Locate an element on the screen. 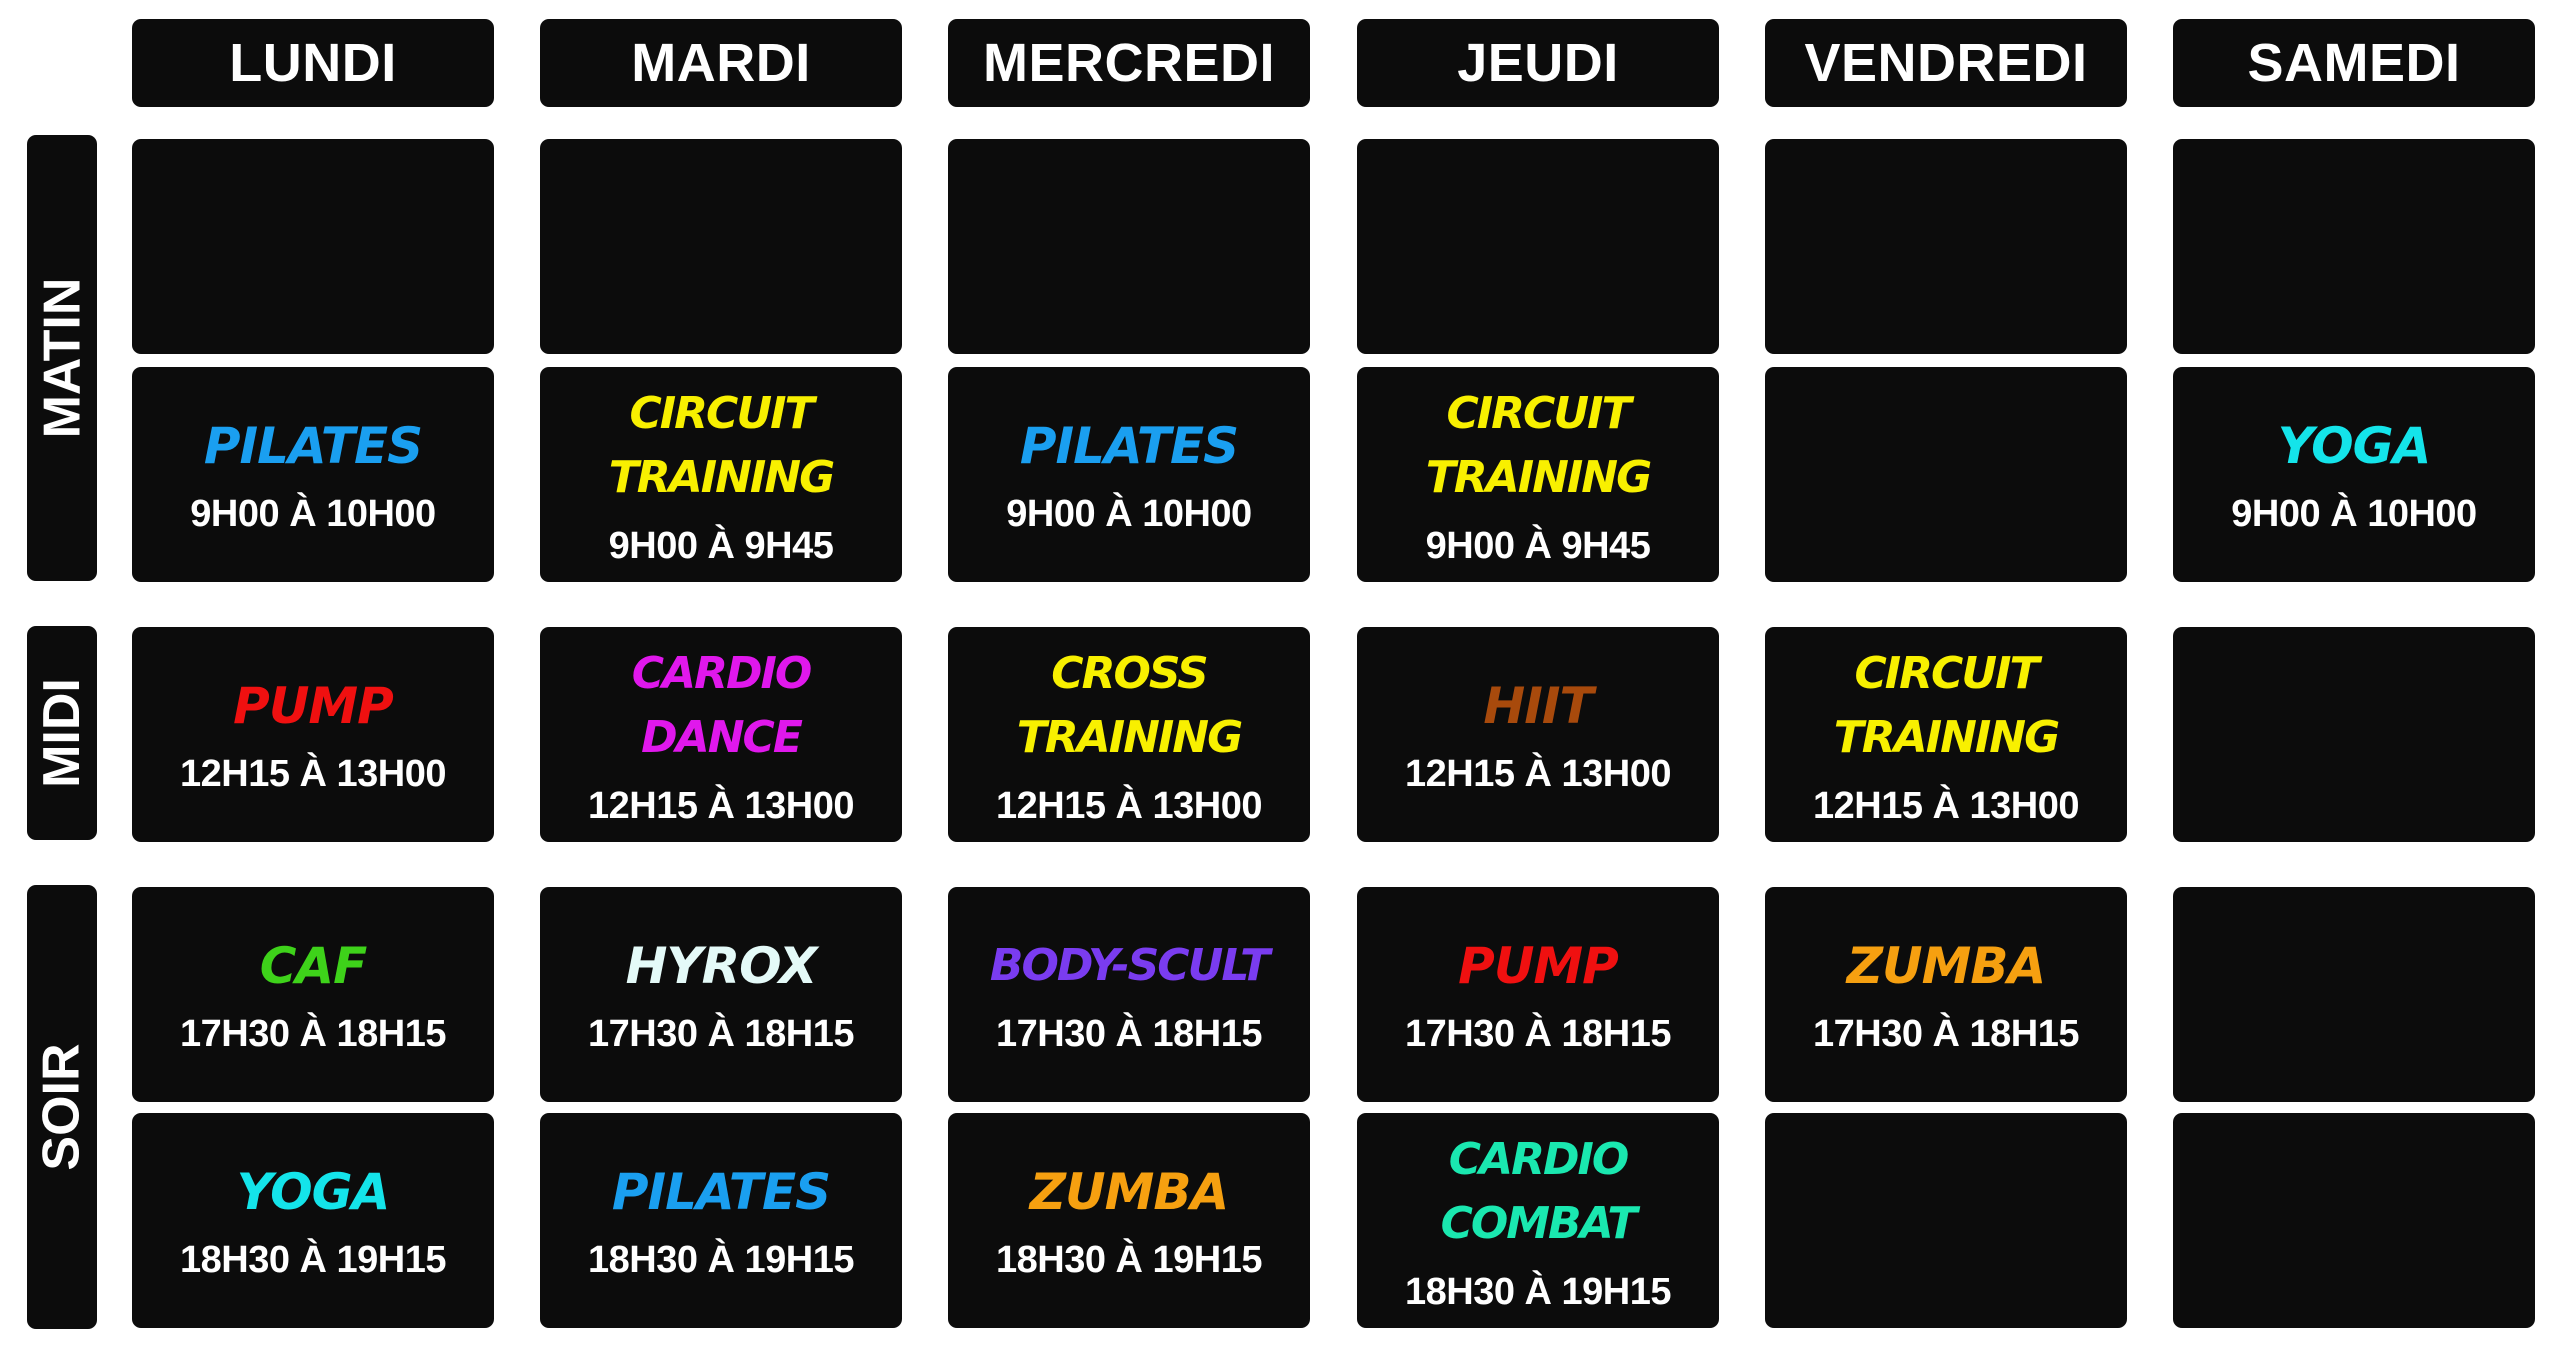 This screenshot has width=2560, height=1351. class-slot: CROSS TRAINING 12H15 À 13H00 is located at coordinates (1129, 734).